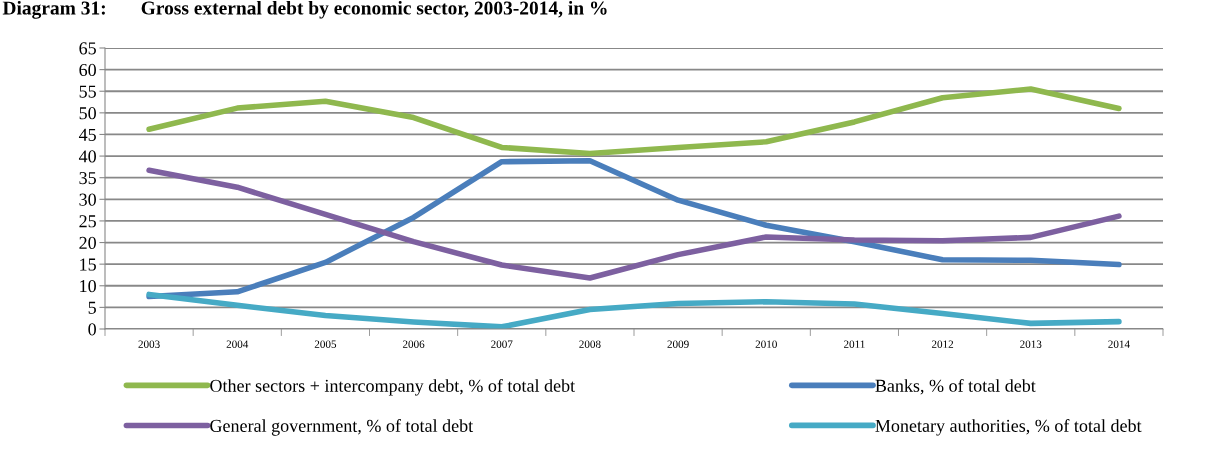 This screenshot has width=1220, height=461. Describe the element at coordinates (92, 307) in the screenshot. I see `y-tick-label: 5` at that location.